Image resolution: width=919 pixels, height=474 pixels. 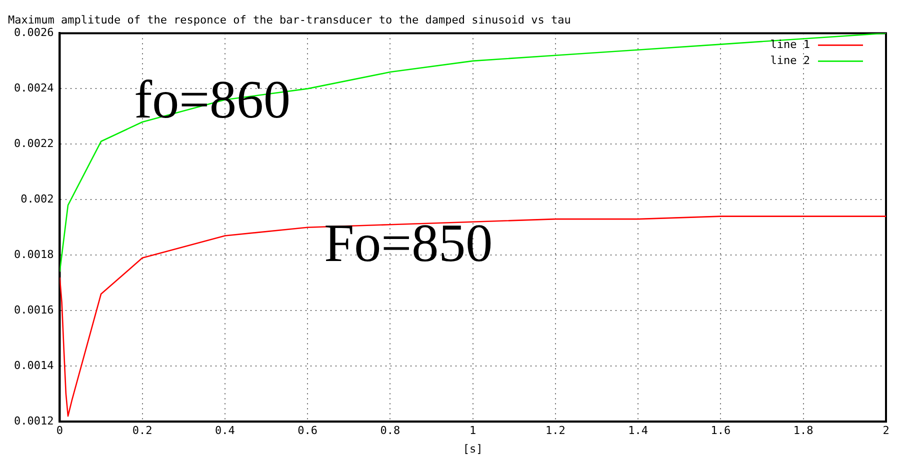 What do you see at coordinates (390, 431) in the screenshot?
I see `x-tick-label: 0.8` at bounding box center [390, 431].